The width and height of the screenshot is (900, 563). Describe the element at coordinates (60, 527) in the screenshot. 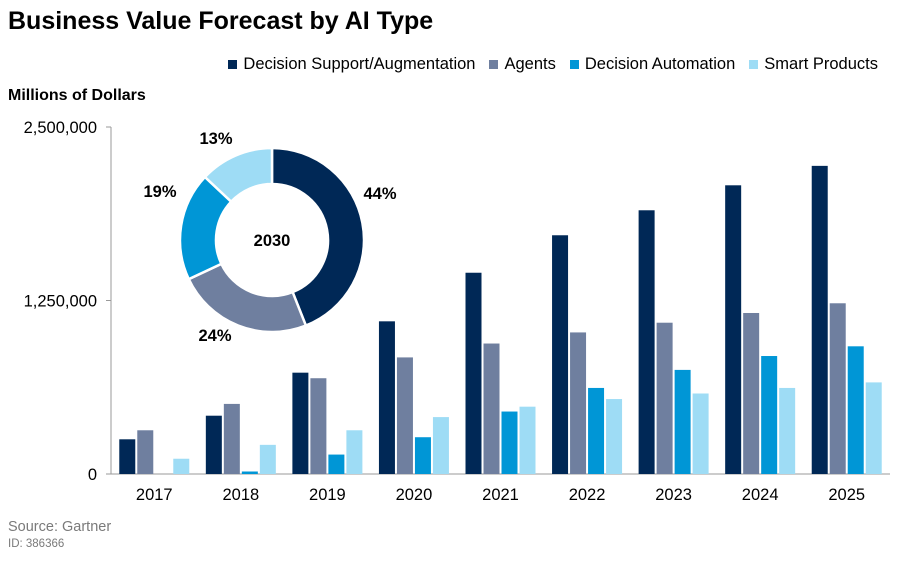

I see `source-note: Source: Gartner` at that location.